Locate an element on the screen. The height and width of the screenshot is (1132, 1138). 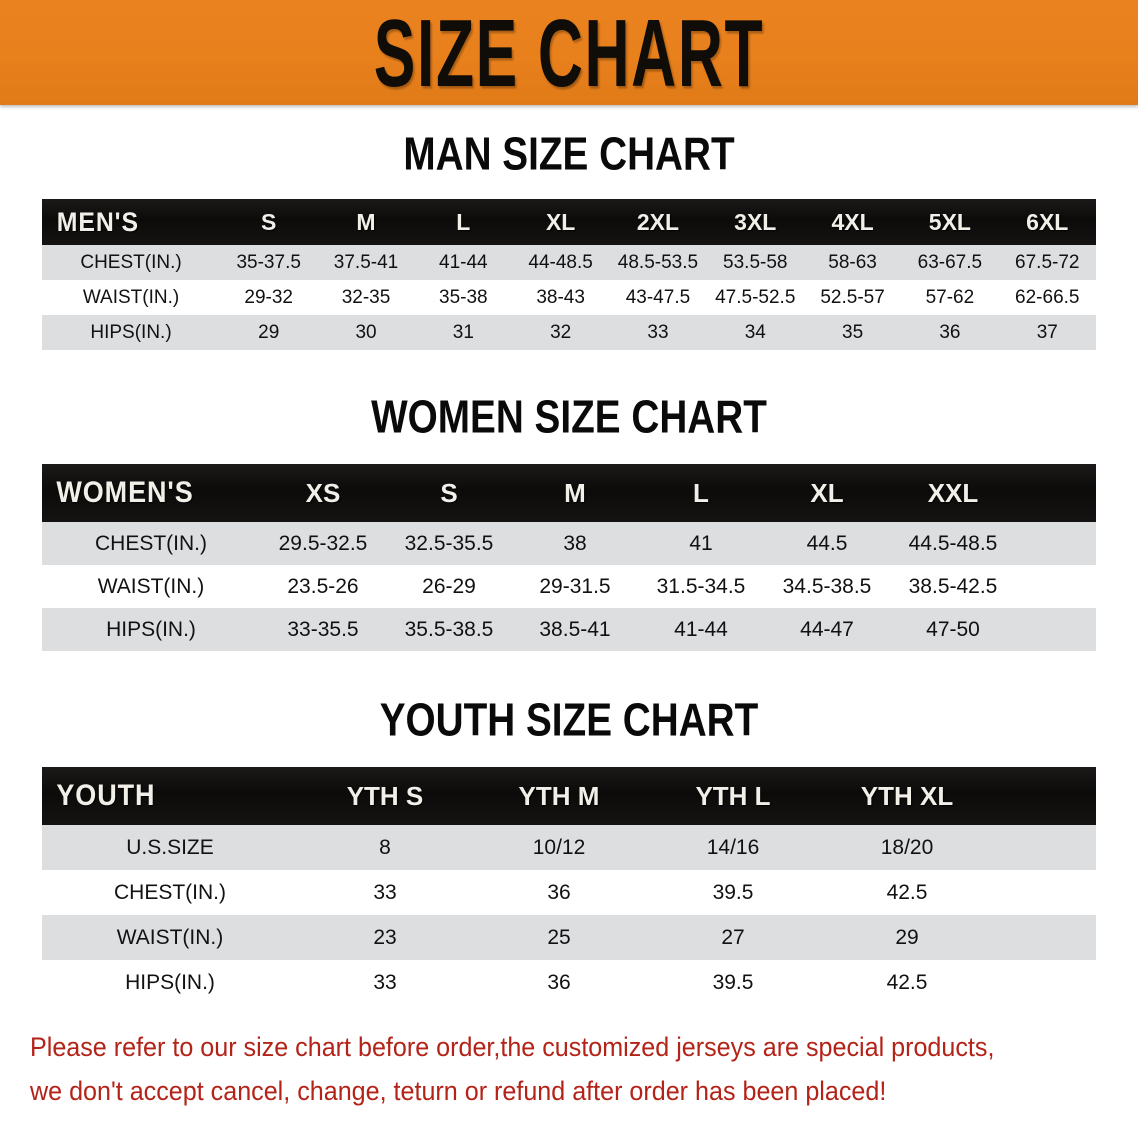
women-size-header-xxl: XXL is located at coordinates (953, 492).